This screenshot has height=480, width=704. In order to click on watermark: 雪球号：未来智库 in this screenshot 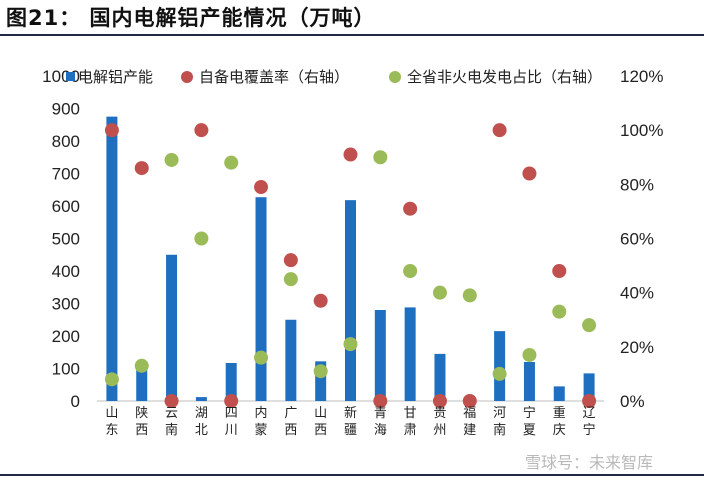, I will do `click(589, 462)`.